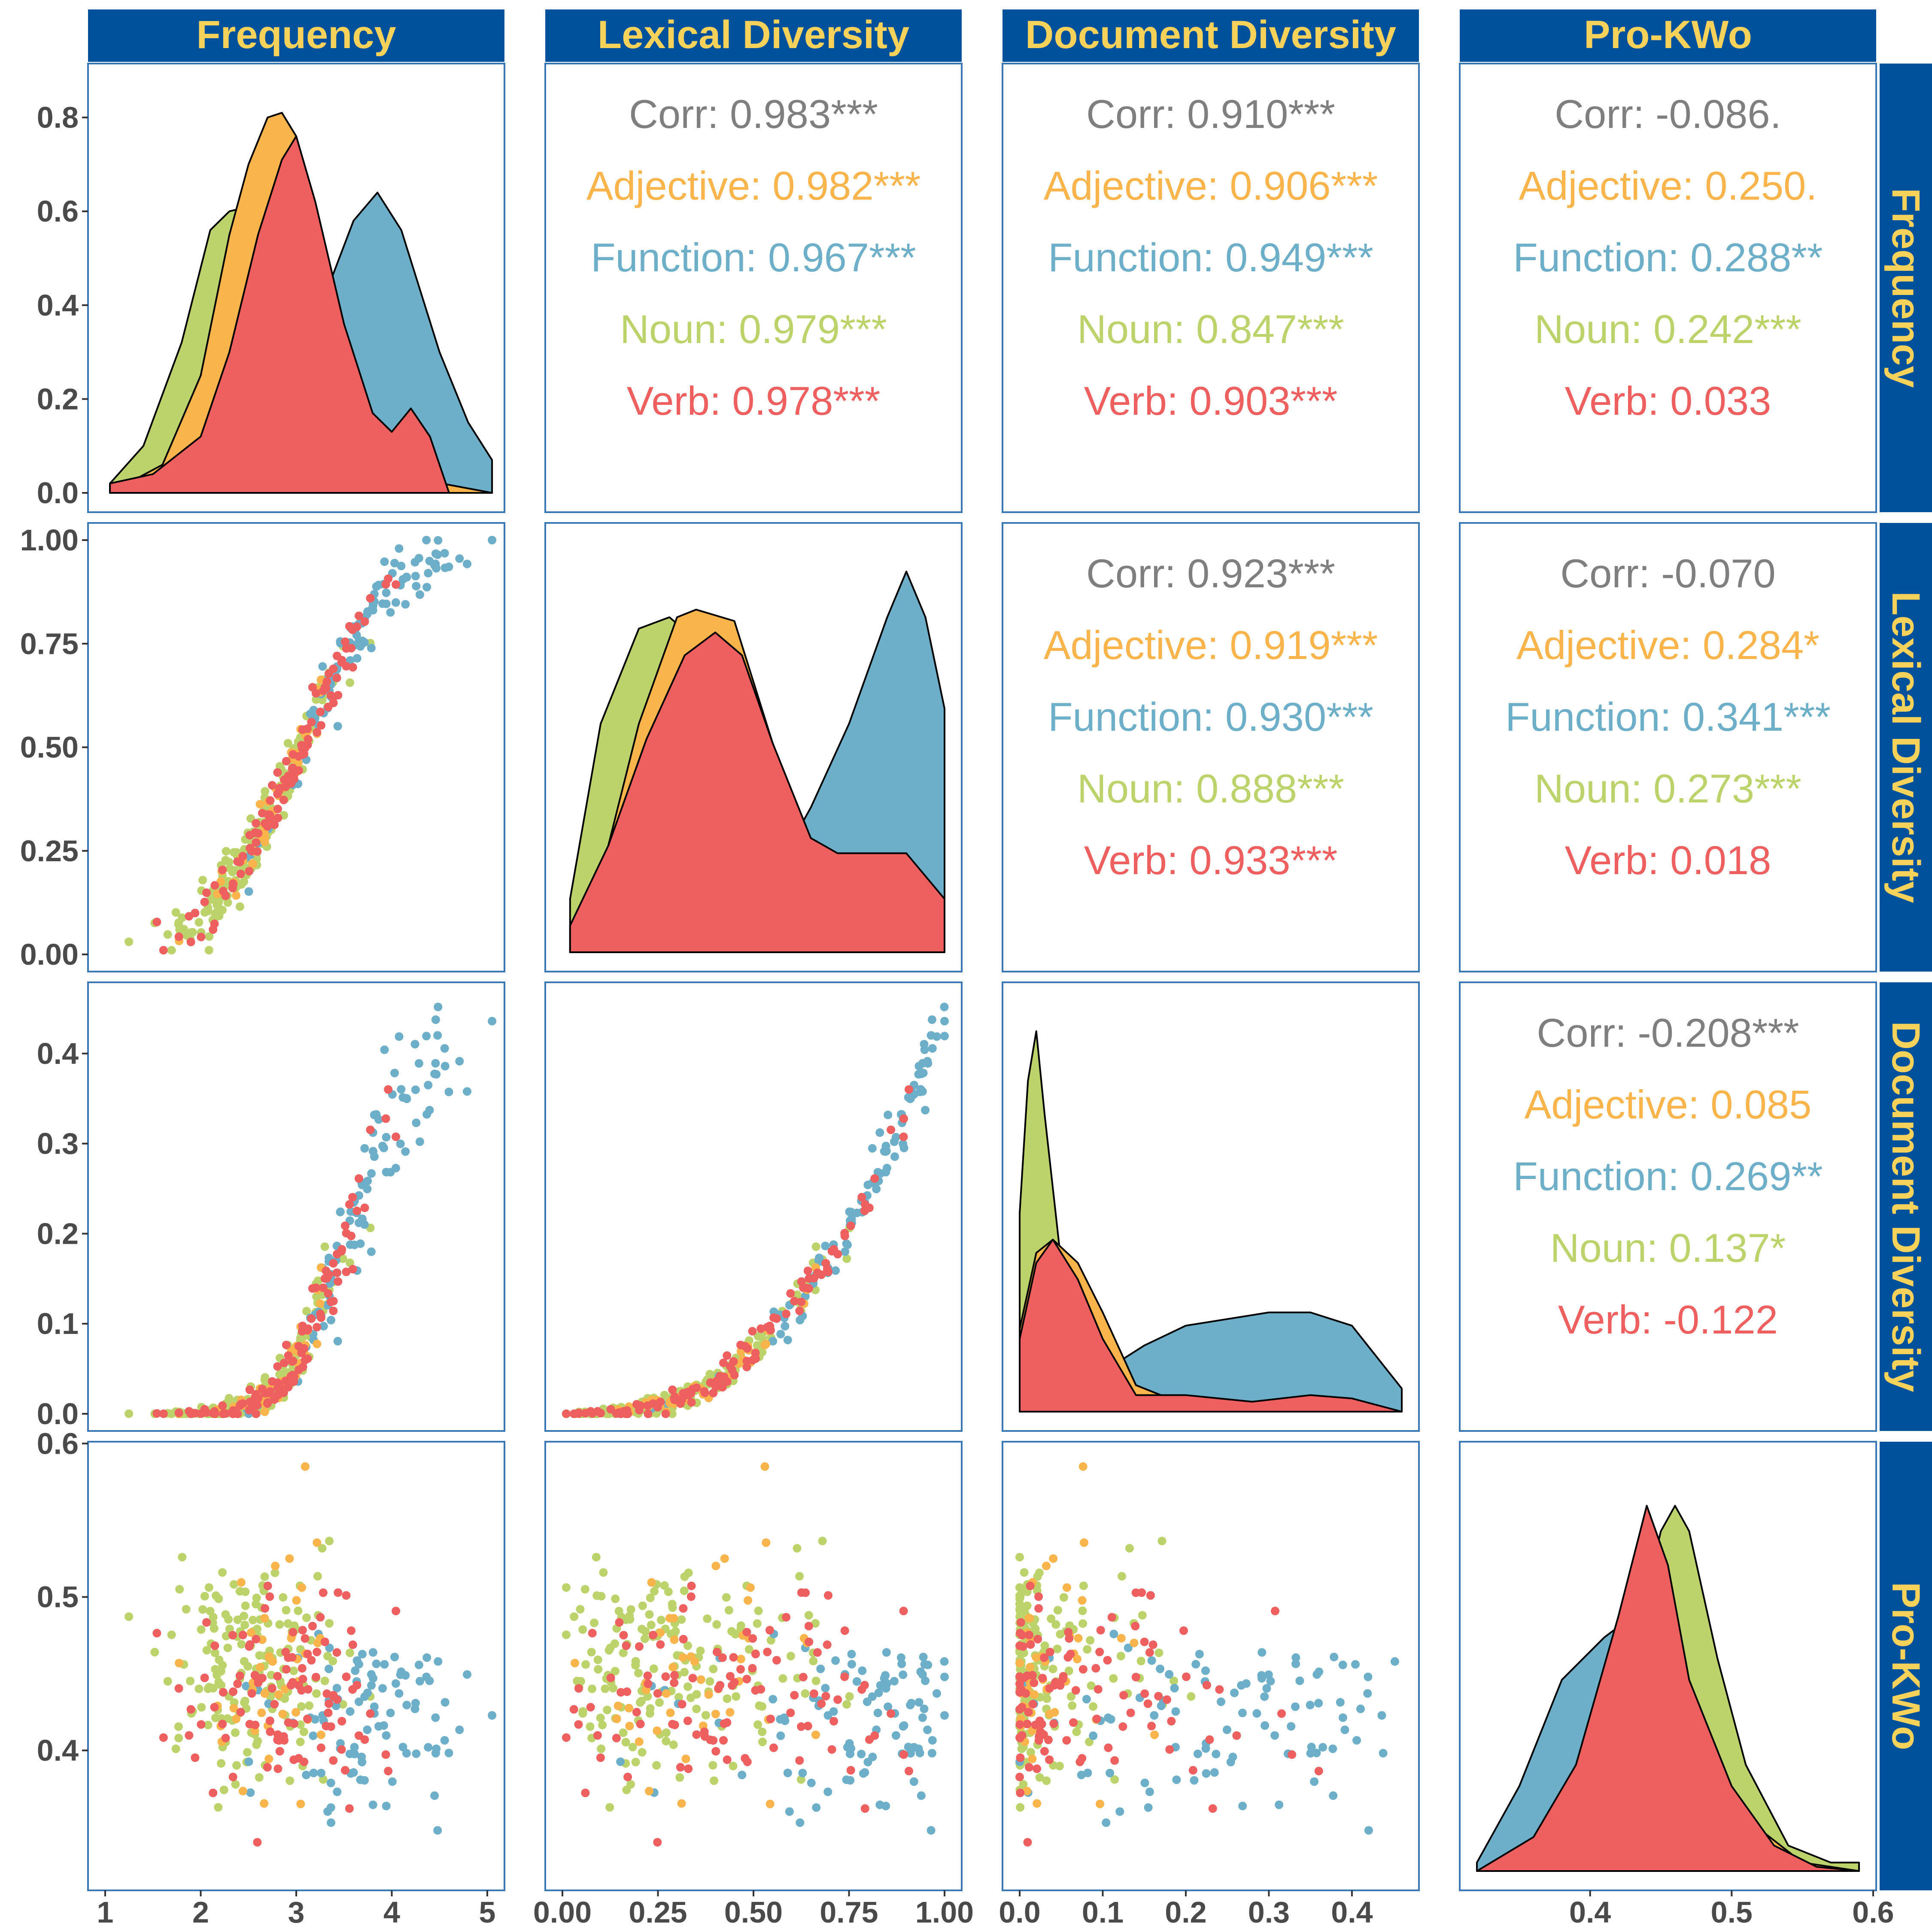 Image resolution: width=1932 pixels, height=1932 pixels. I want to click on strip-top-label-lexical-diversity: Lexical Diversity, so click(753, 35).